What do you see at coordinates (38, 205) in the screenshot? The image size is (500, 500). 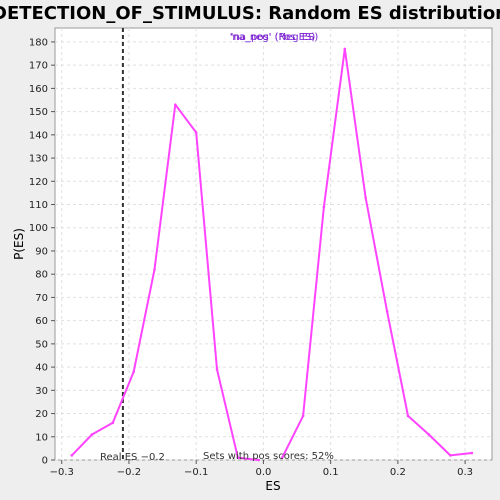 I see `y-tick-label: 110` at bounding box center [38, 205].